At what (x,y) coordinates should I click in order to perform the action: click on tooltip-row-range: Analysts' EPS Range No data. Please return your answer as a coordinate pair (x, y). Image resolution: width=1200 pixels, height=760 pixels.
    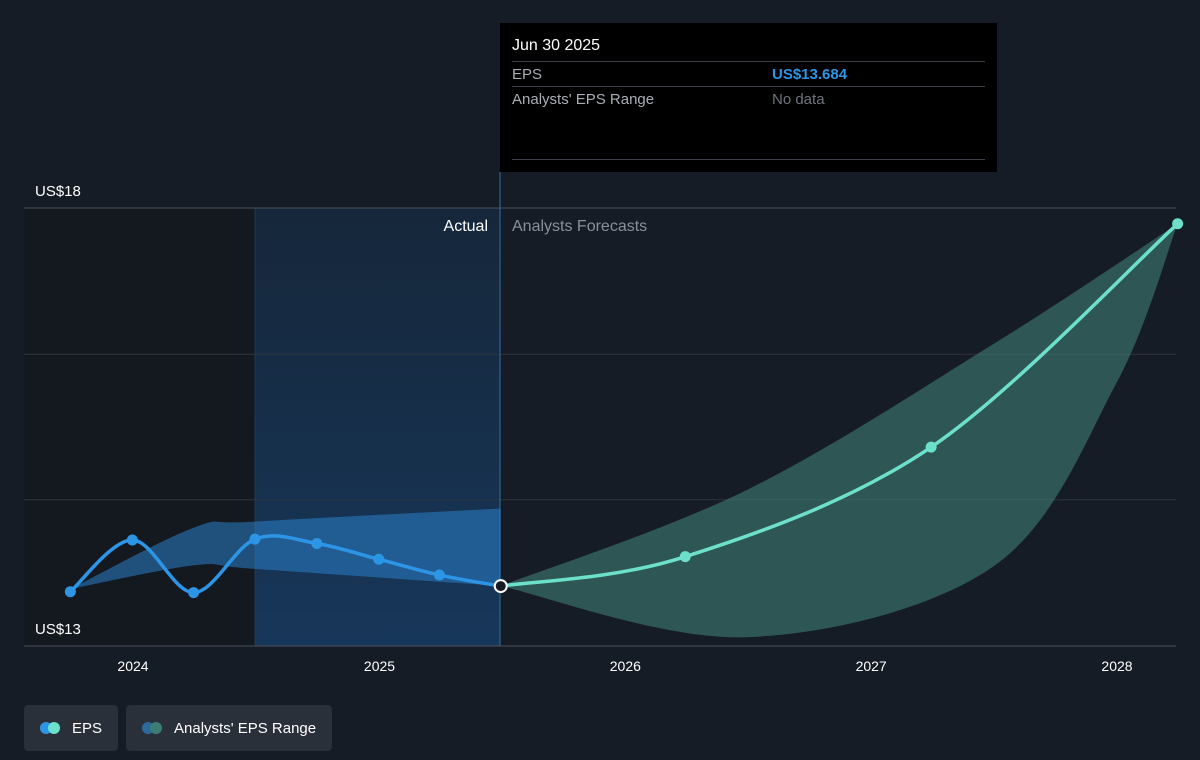
    Looking at the image, I should click on (748, 98).